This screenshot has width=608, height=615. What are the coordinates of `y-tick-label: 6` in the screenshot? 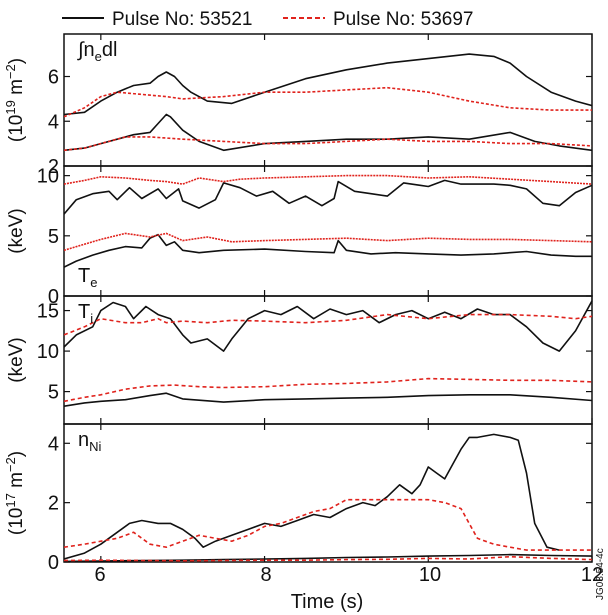 It's located at (53, 78).